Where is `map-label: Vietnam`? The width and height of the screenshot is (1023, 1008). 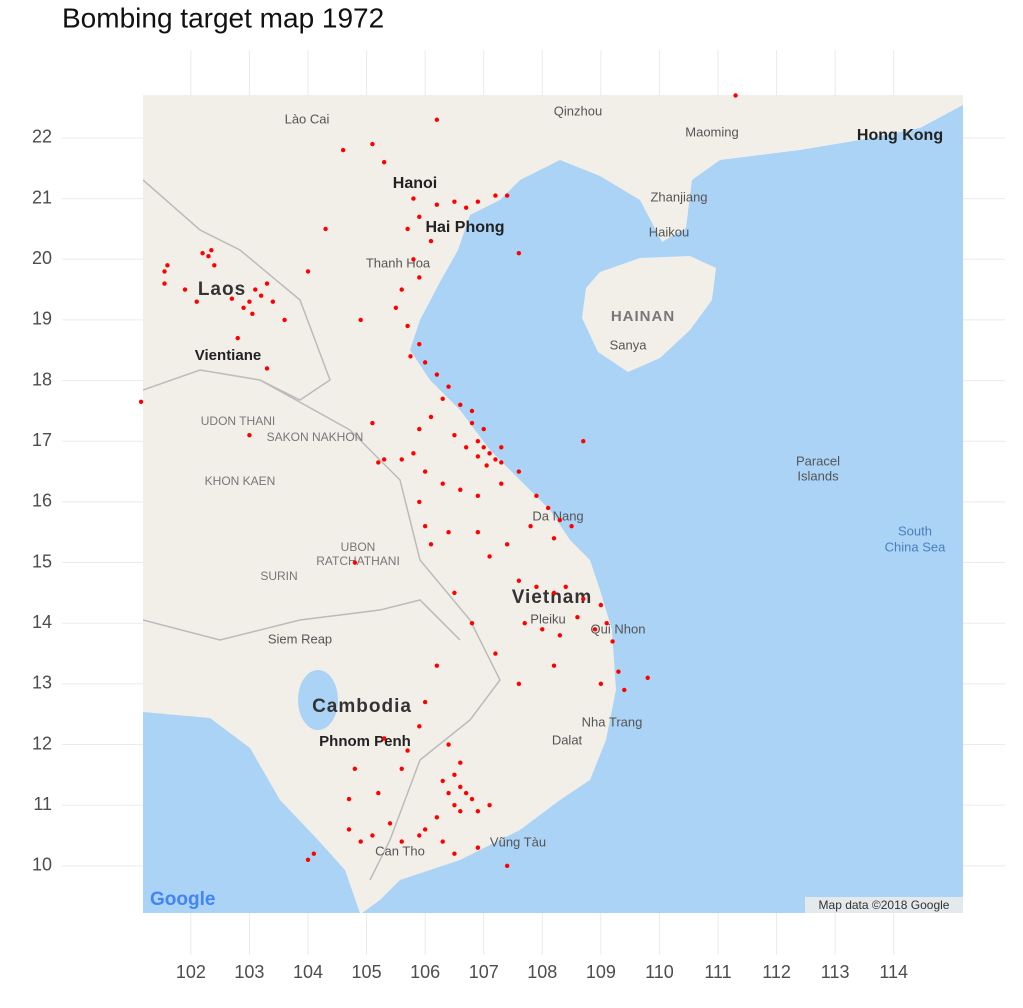 map-label: Vietnam is located at coordinates (552, 597).